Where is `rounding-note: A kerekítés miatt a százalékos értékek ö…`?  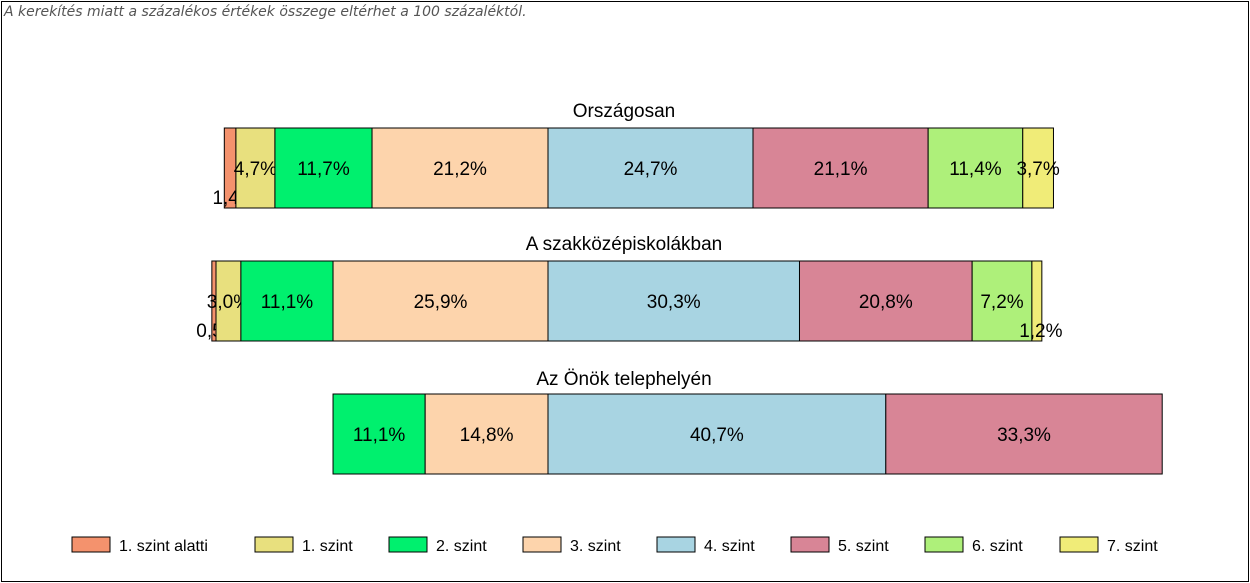 rounding-note: A kerekítés miatt a százalékos értékek ö… is located at coordinates (265, 12).